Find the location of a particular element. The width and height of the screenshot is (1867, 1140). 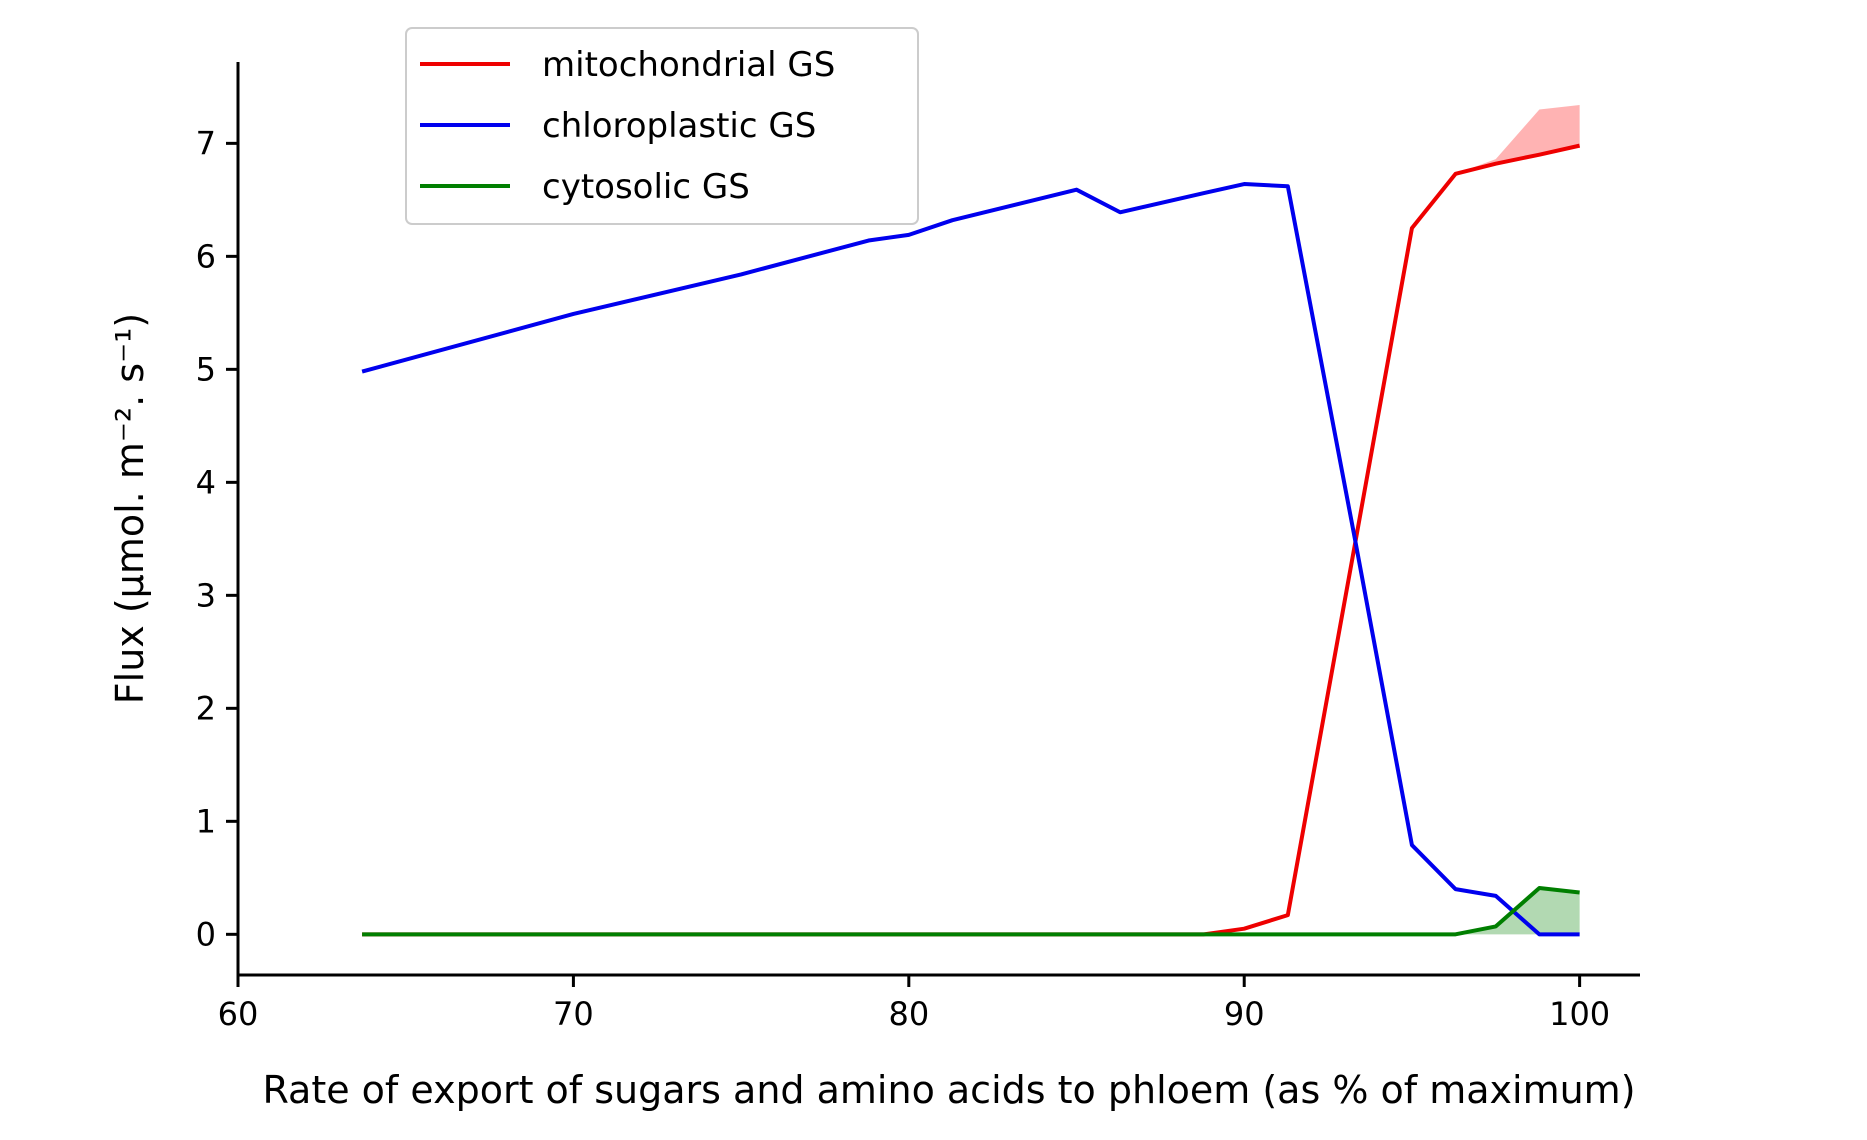

x-ticks: 60 70 80 90 100 is located at coordinates (914, 1004).